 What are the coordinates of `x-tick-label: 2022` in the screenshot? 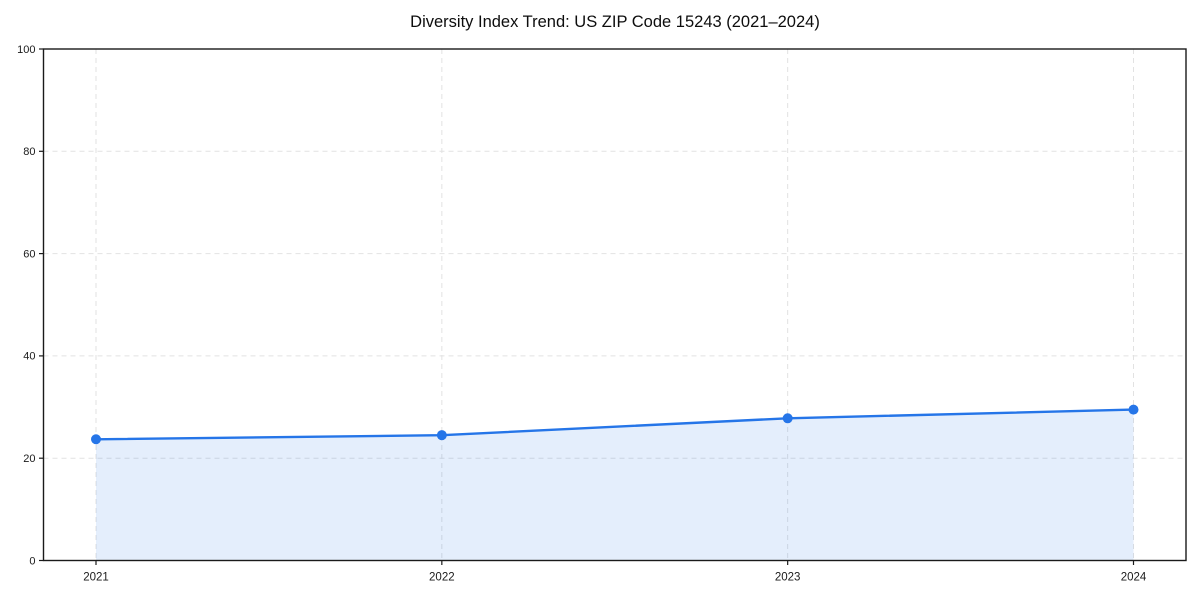 It's located at (442, 578).